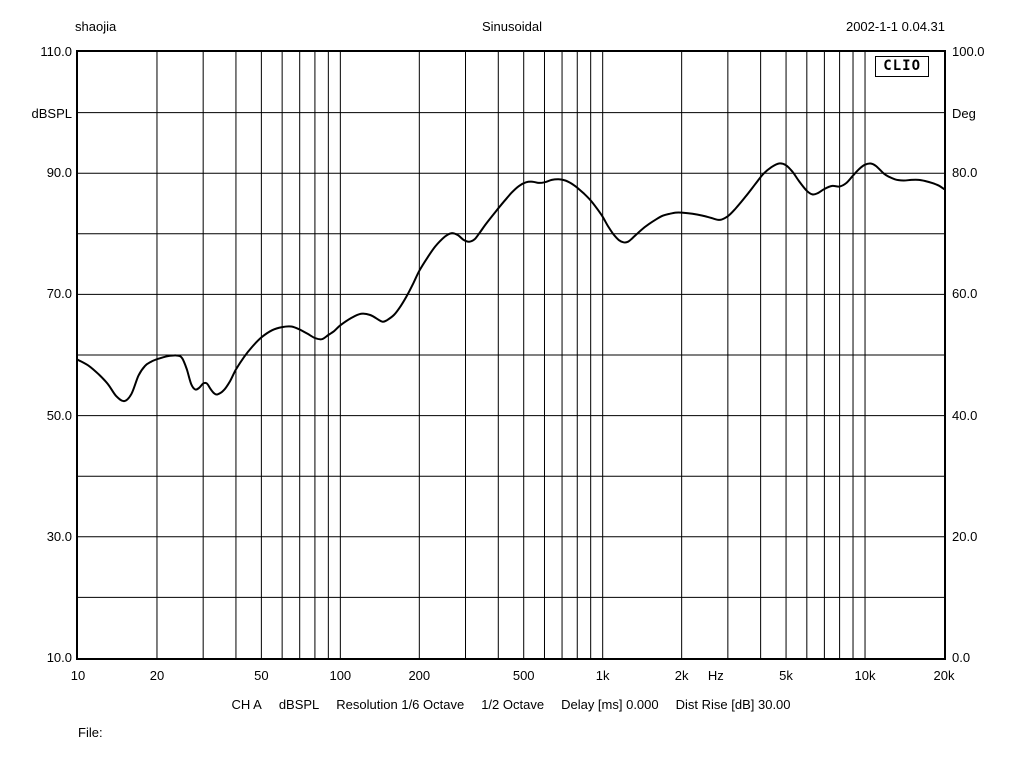 This screenshot has width=1024, height=768. Describe the element at coordinates (400, 704) in the screenshot. I see `status-resolution: Resolution 1/6 Octave` at that location.